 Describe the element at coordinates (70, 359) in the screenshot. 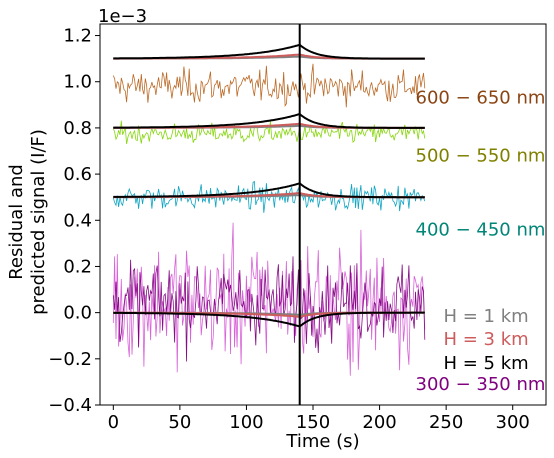

I see `y-tick-label: −0.2` at that location.